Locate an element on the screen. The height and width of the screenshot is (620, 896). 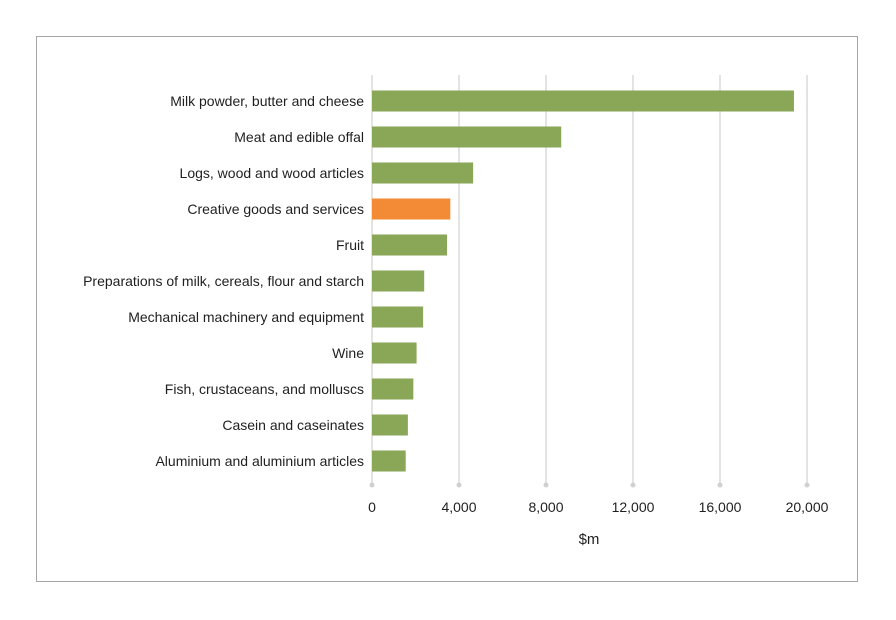
x-axis-title: $m is located at coordinates (589, 539).